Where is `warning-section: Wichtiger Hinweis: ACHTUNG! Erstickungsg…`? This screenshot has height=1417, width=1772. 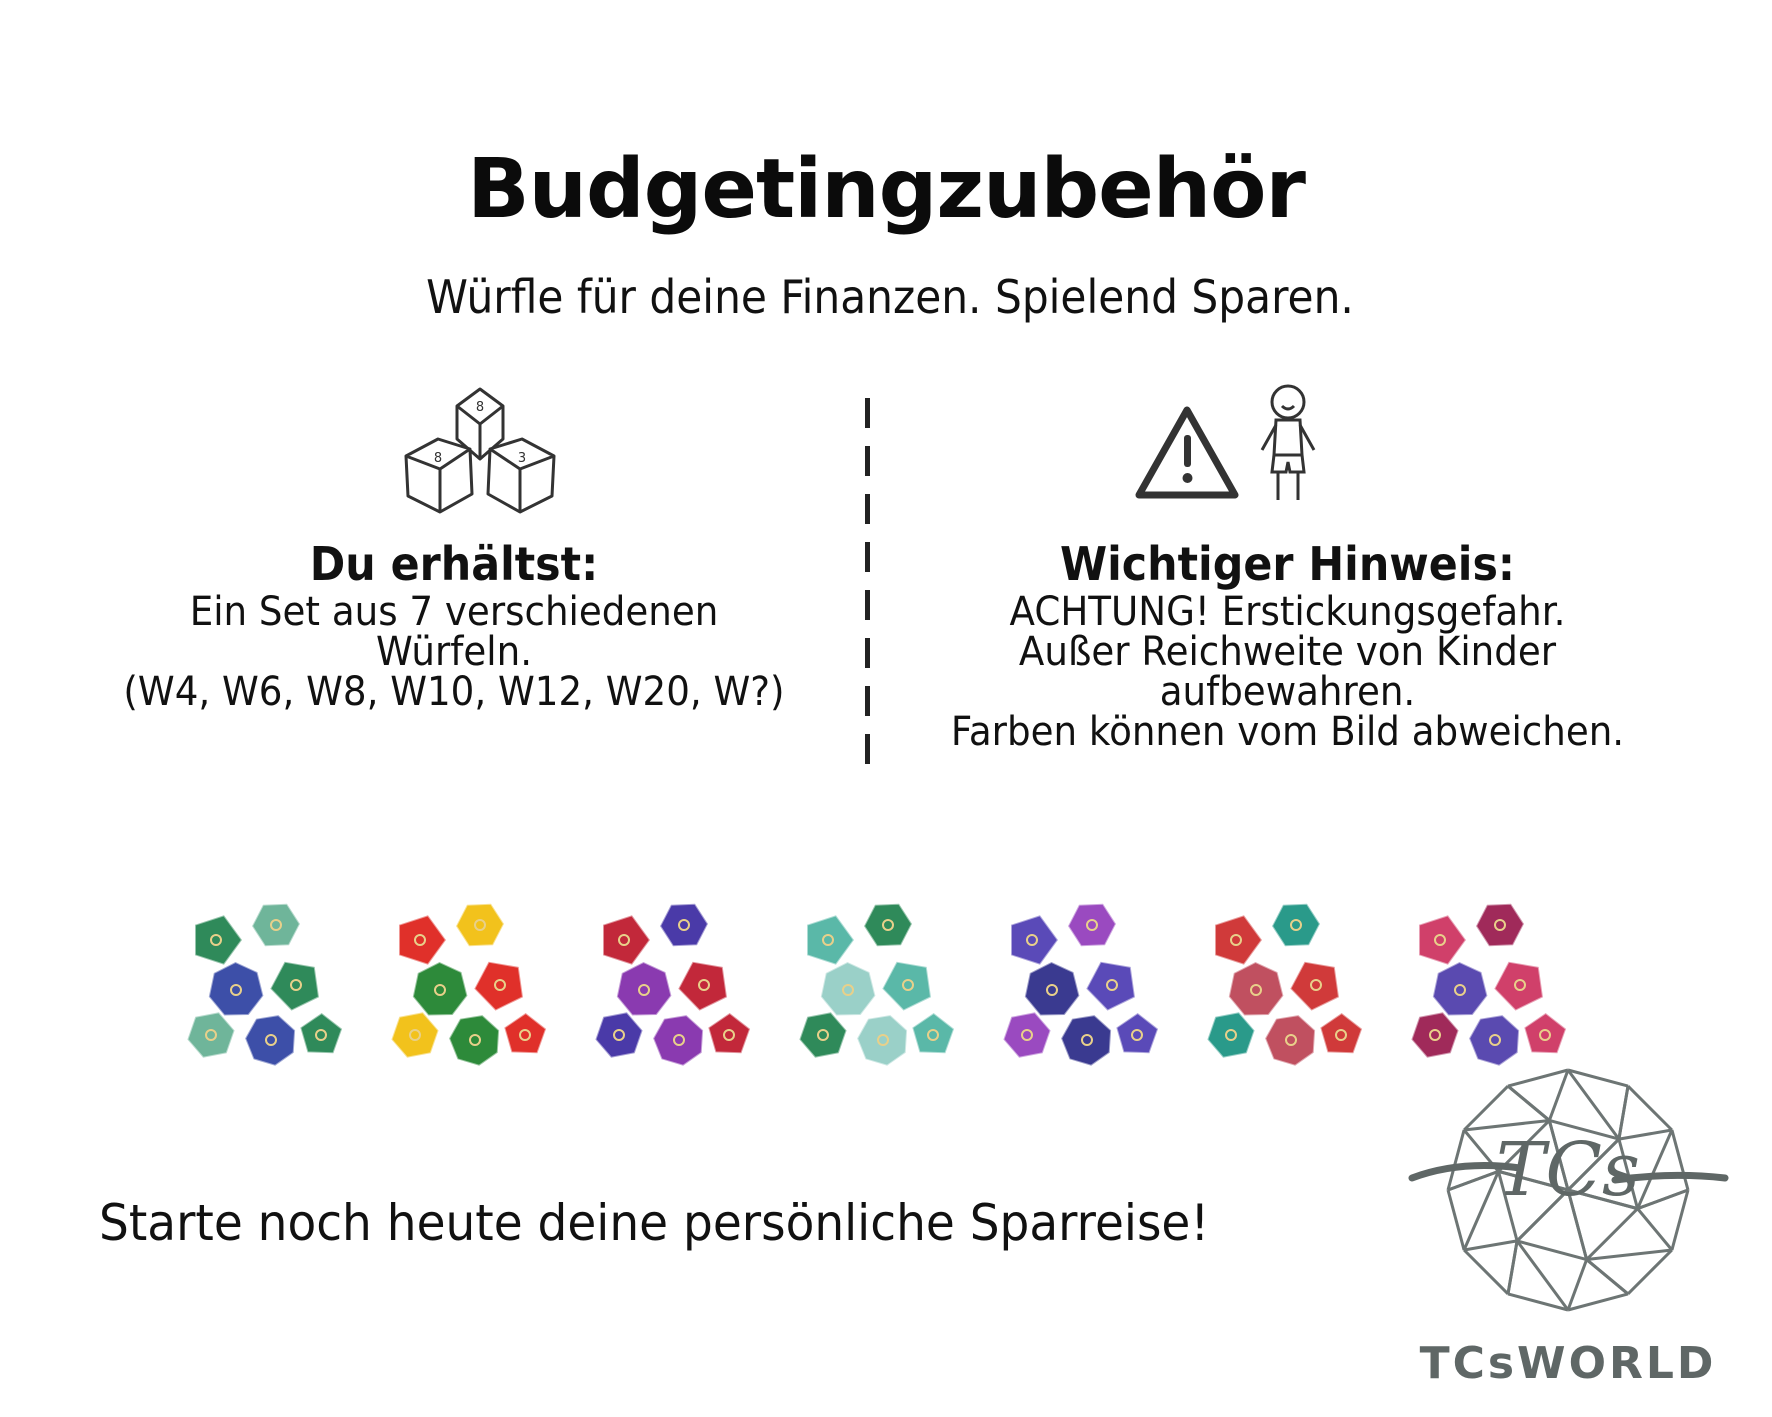
warning-section: Wichtiger Hinweis: ACHTUNG! Erstickungsg… is located at coordinates (1287, 644).